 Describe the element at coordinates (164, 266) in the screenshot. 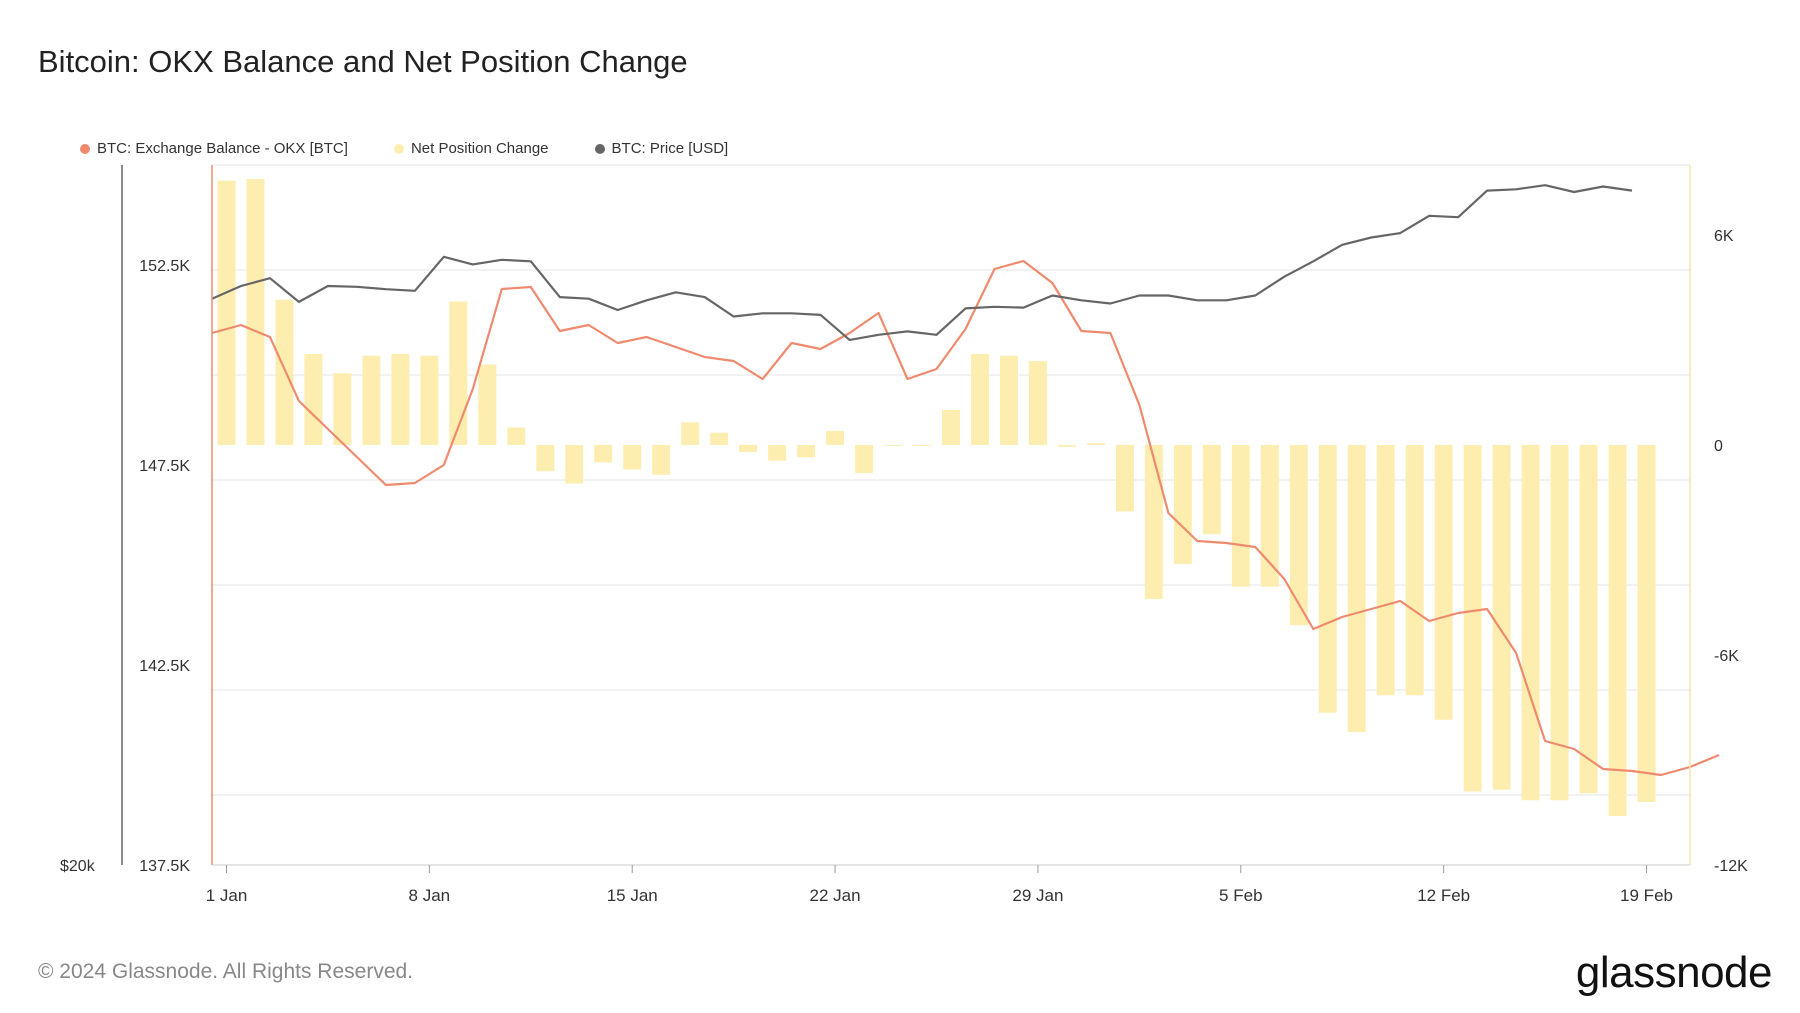

I see `left-tick-label: 152.5K` at that location.